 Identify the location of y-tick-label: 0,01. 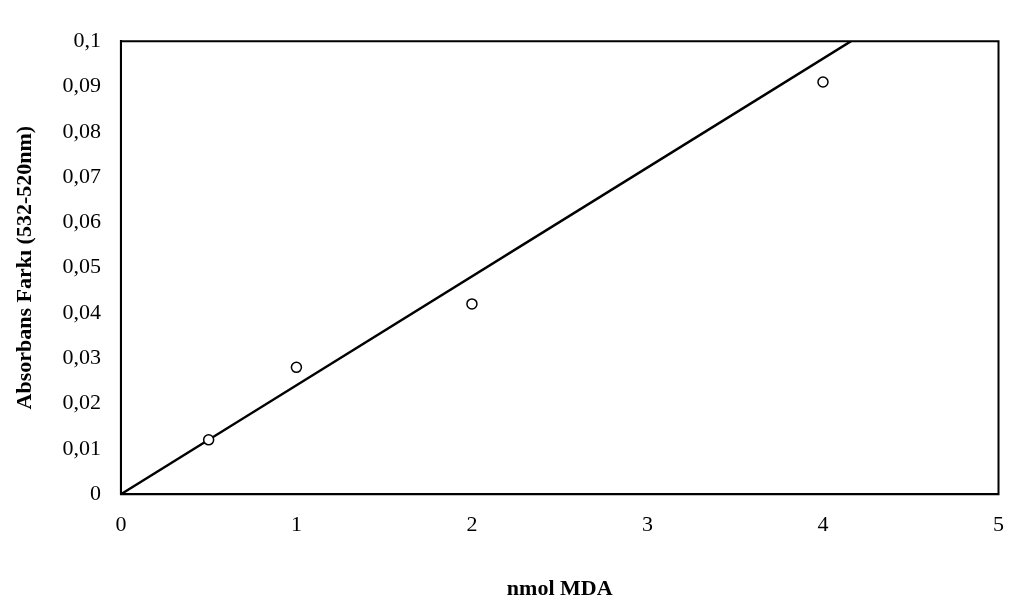
(81, 447).